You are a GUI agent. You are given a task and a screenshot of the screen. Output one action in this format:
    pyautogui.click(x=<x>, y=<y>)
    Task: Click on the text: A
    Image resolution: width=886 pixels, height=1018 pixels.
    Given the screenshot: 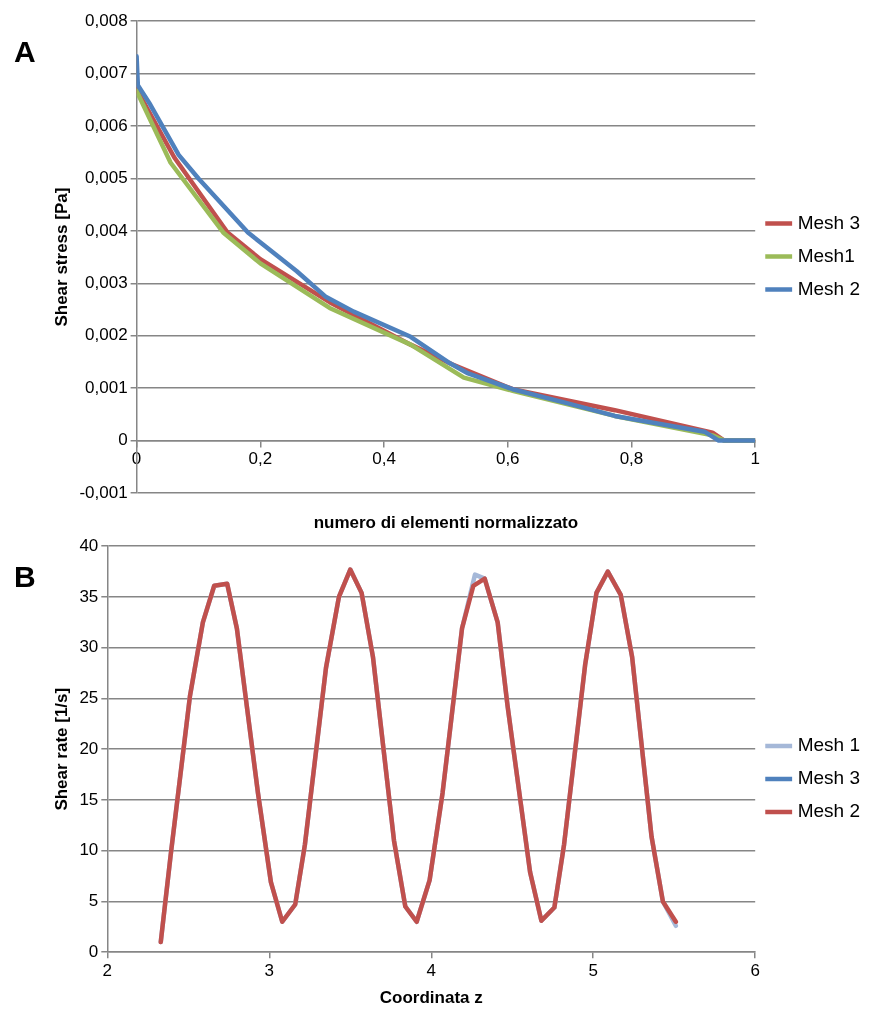 What is the action you would take?
    pyautogui.click(x=25, y=52)
    